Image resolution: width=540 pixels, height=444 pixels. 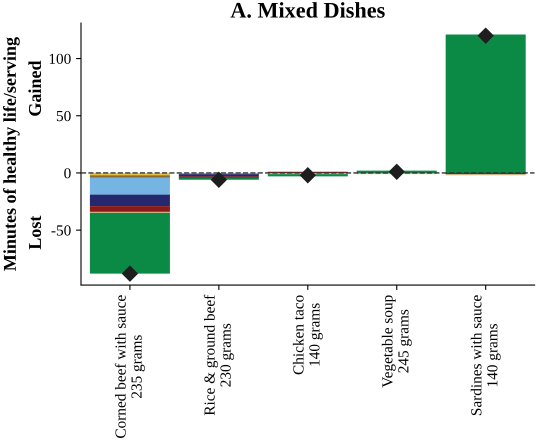 What do you see at coordinates (307, 10) in the screenshot?
I see `chart-title: A. Mixed Dishes` at bounding box center [307, 10].